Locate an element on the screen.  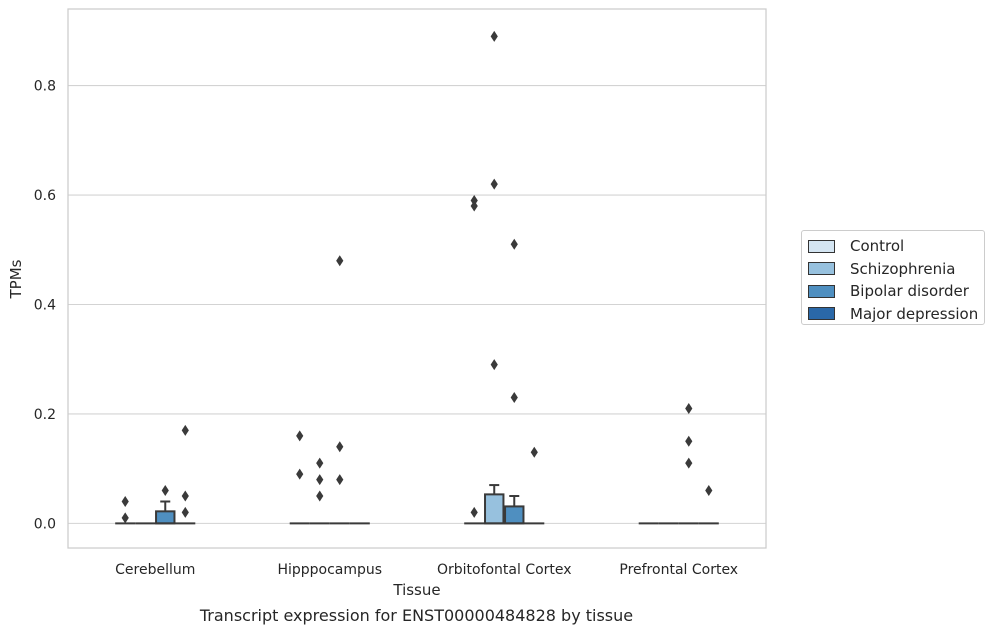
y-tick-label: 0.2 is located at coordinates (45, 415).